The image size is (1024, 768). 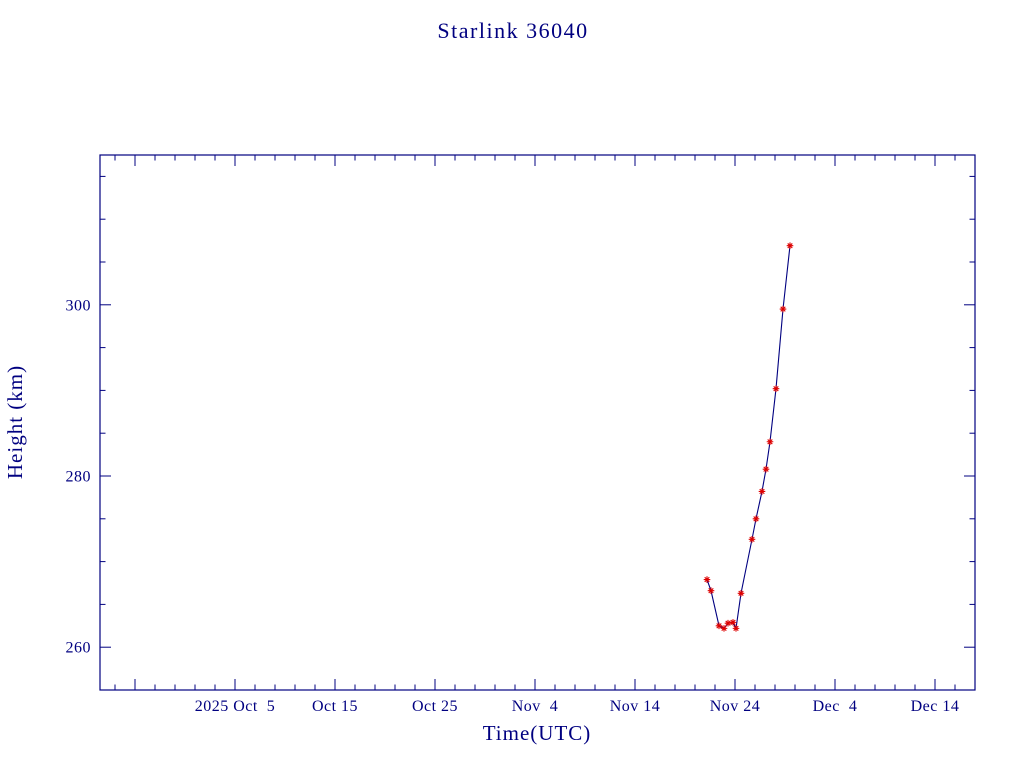 What do you see at coordinates (79, 648) in the screenshot?
I see `y-tick-label: 260` at bounding box center [79, 648].